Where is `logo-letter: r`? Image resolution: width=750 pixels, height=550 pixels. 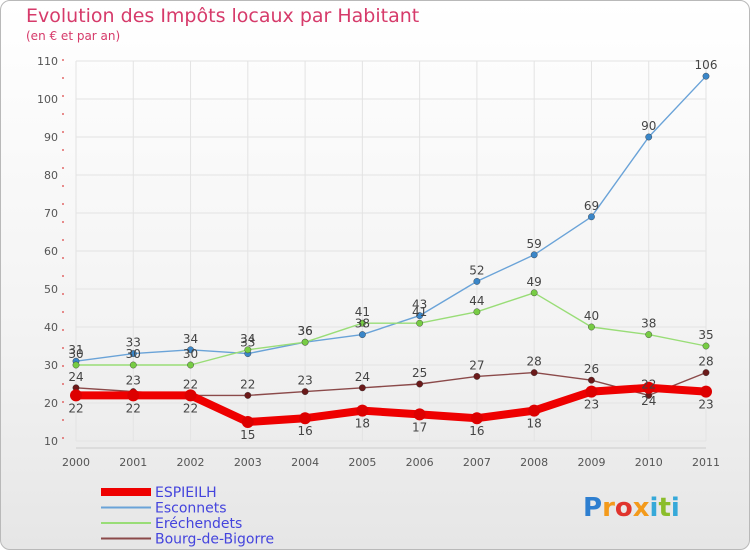 logo-letter: r is located at coordinates (608, 508).